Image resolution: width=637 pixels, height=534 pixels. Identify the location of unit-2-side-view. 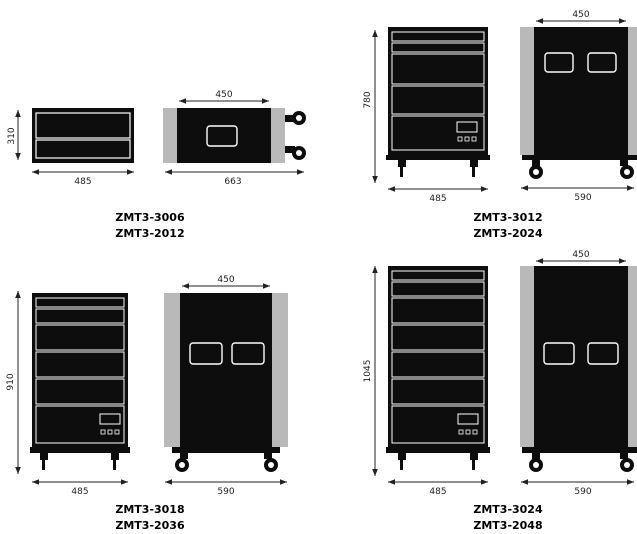
(578, 103).